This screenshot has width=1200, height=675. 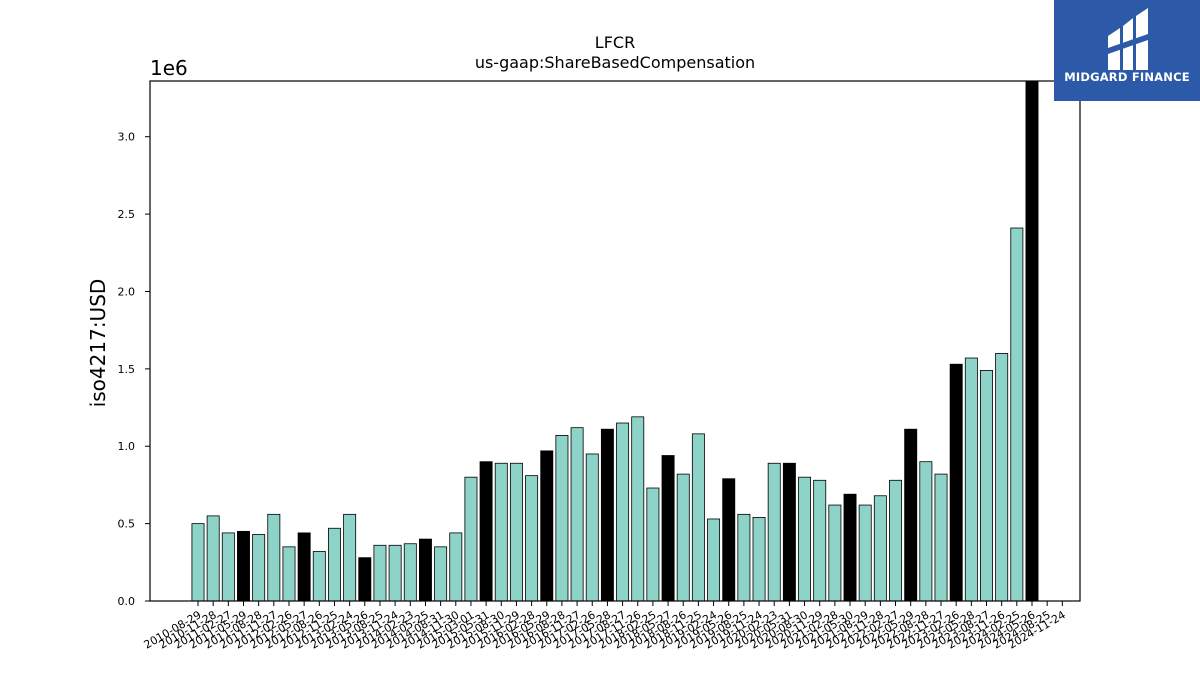 I want to click on brand-logo: MIDGARD FINANCE, so click(x=1127, y=50).